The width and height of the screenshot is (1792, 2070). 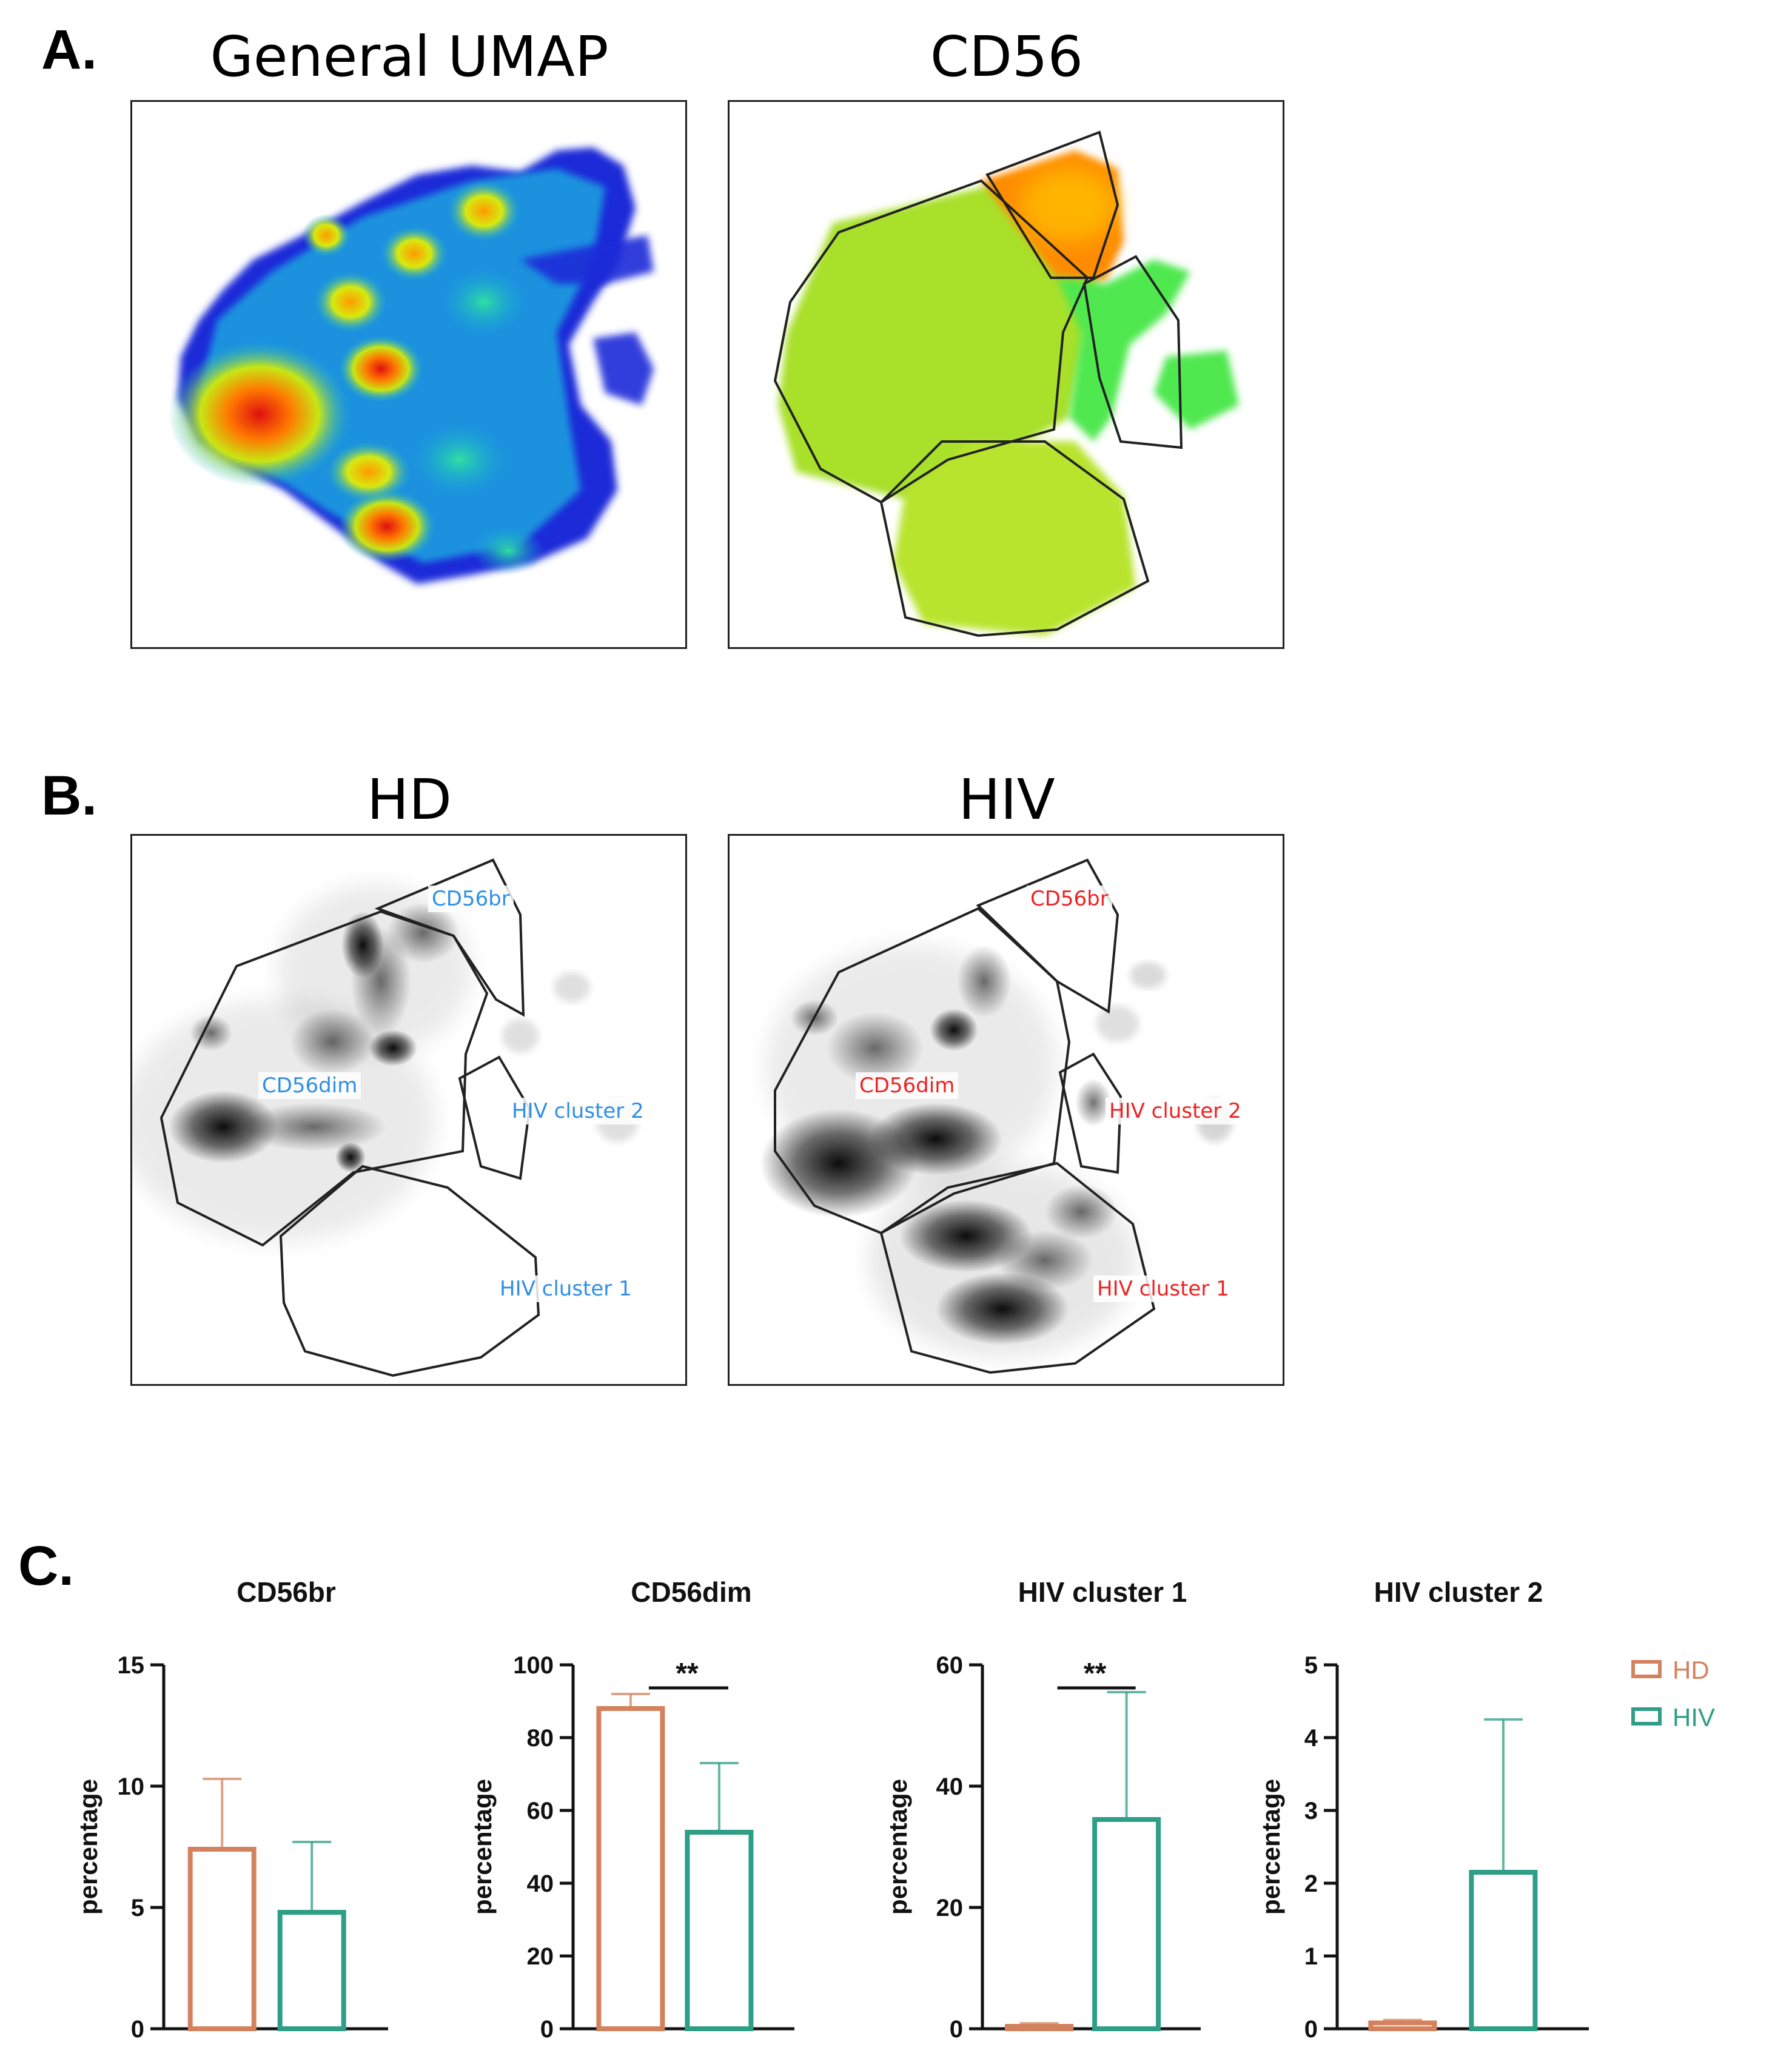 I want to click on bar-title-cd56br: CD56br, so click(x=286, y=1592).